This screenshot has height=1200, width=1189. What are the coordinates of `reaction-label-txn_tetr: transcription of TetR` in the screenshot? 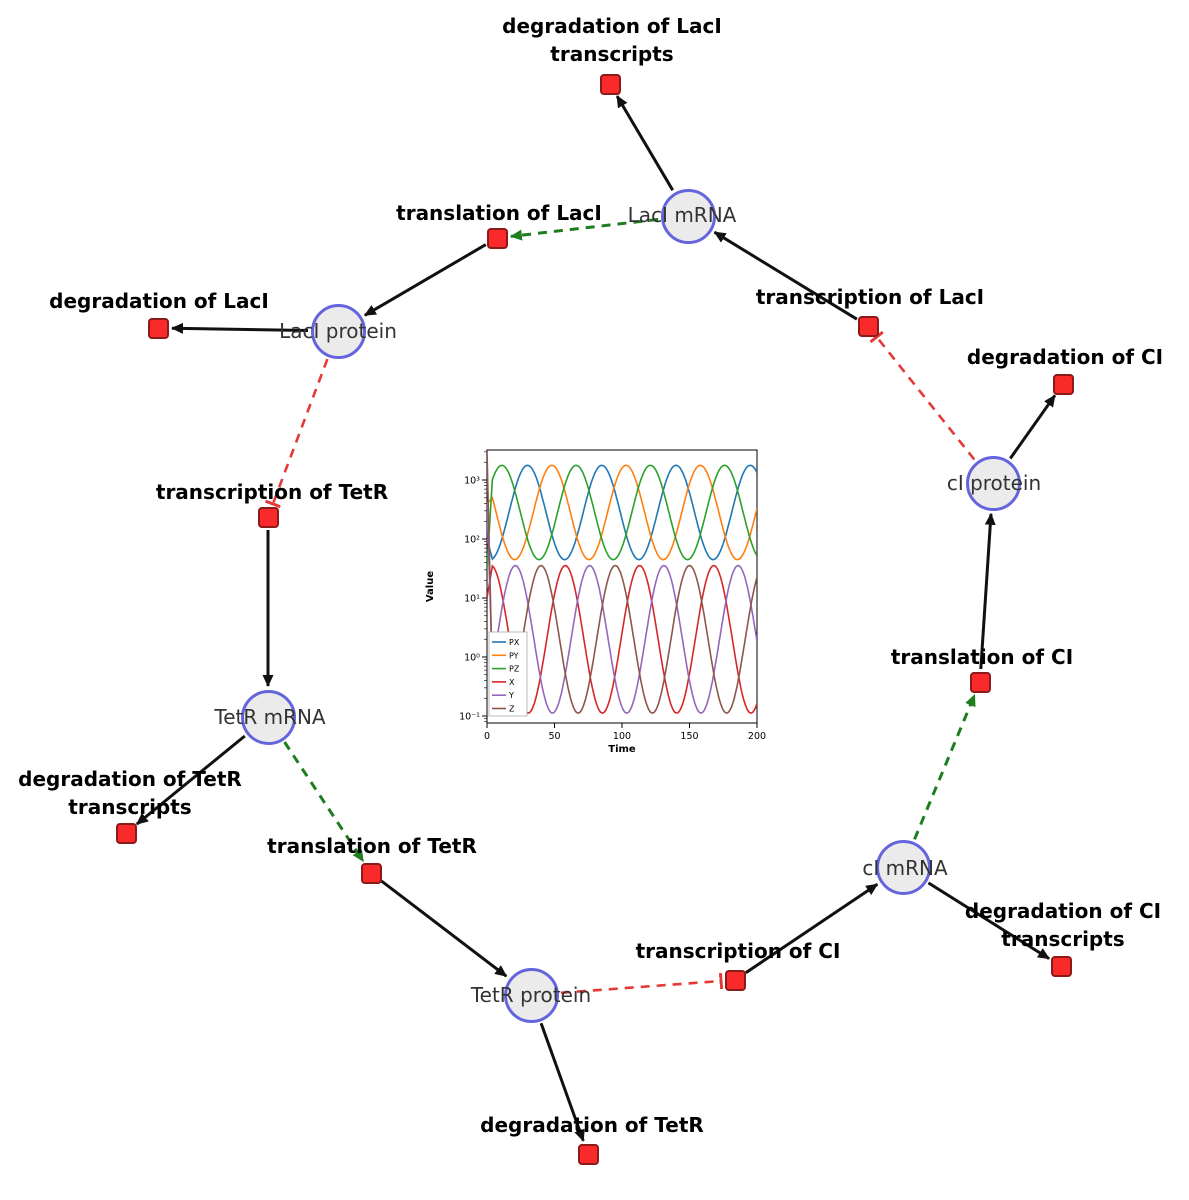 It's located at (272, 492).